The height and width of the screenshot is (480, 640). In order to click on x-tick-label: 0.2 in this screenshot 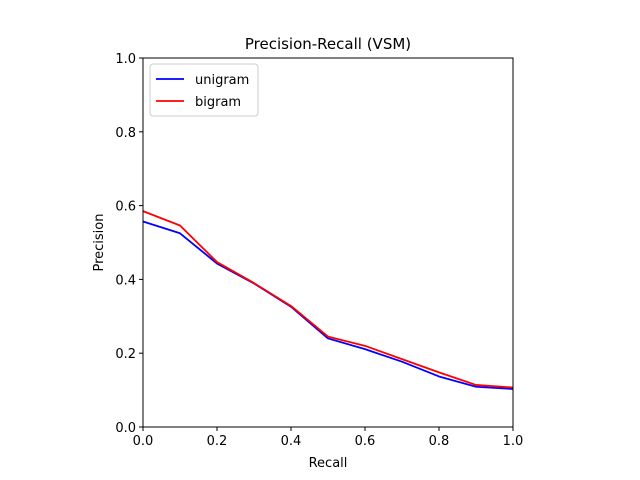, I will do `click(217, 441)`.